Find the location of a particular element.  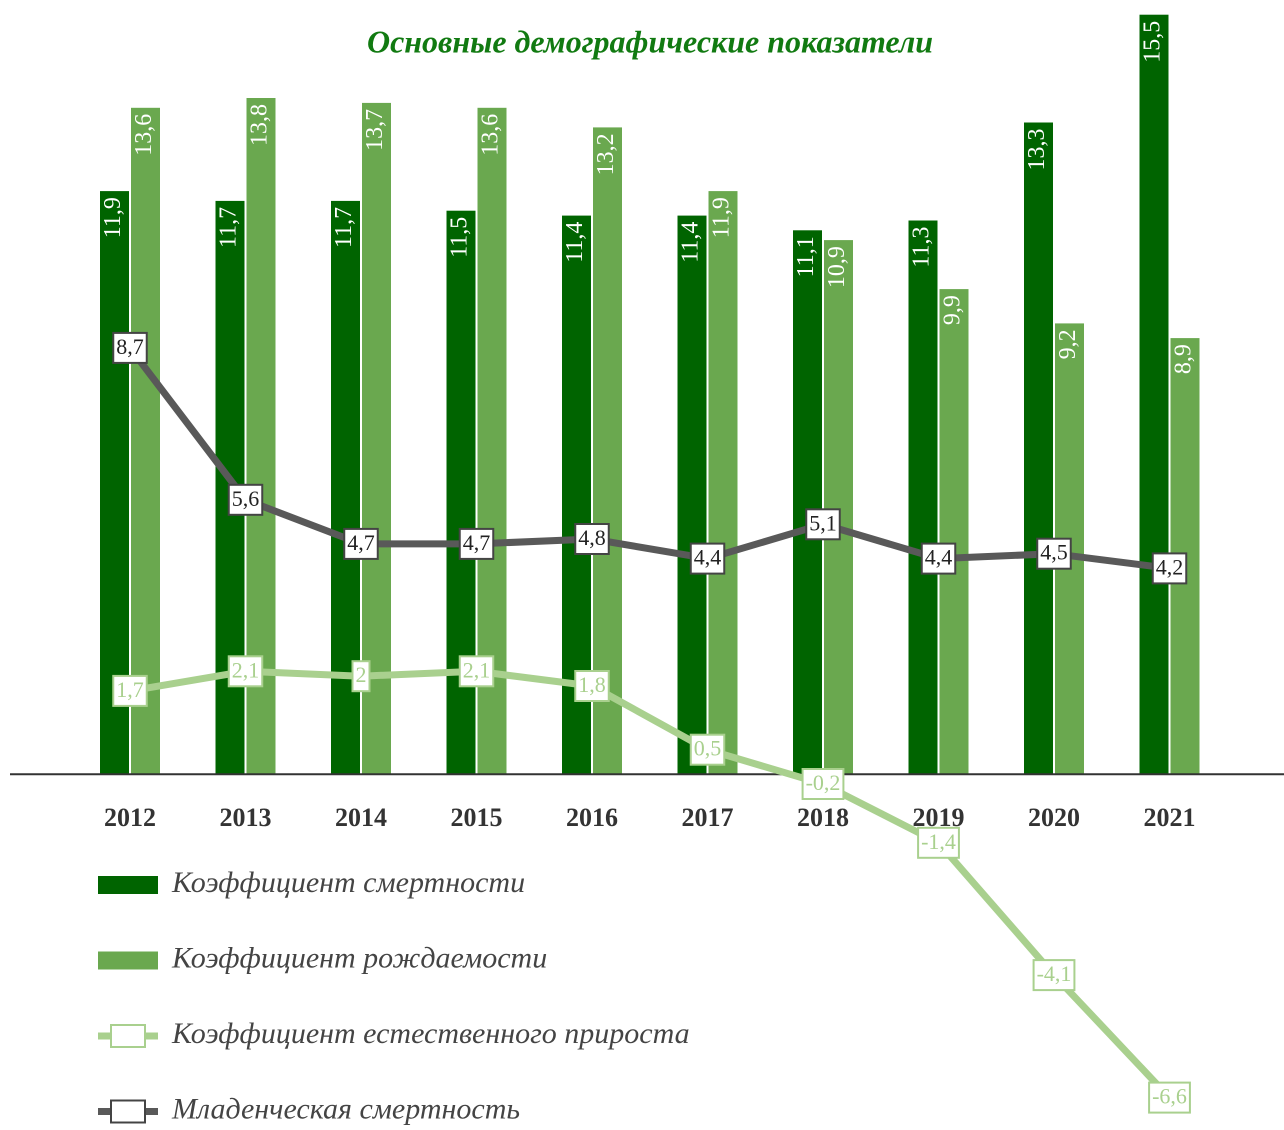

bar-label: 9,9 is located at coordinates (953, 310).